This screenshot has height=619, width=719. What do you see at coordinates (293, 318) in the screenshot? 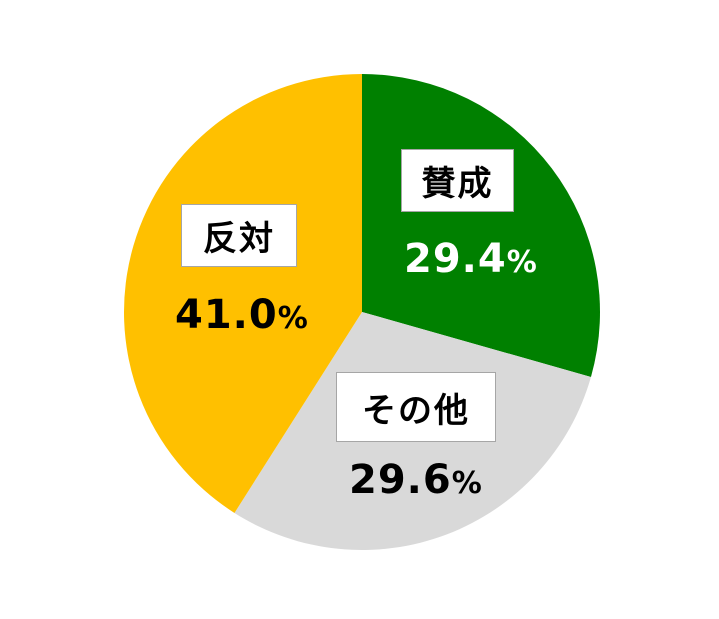
I see `slice-value-oppose-unit: %` at bounding box center [293, 318].